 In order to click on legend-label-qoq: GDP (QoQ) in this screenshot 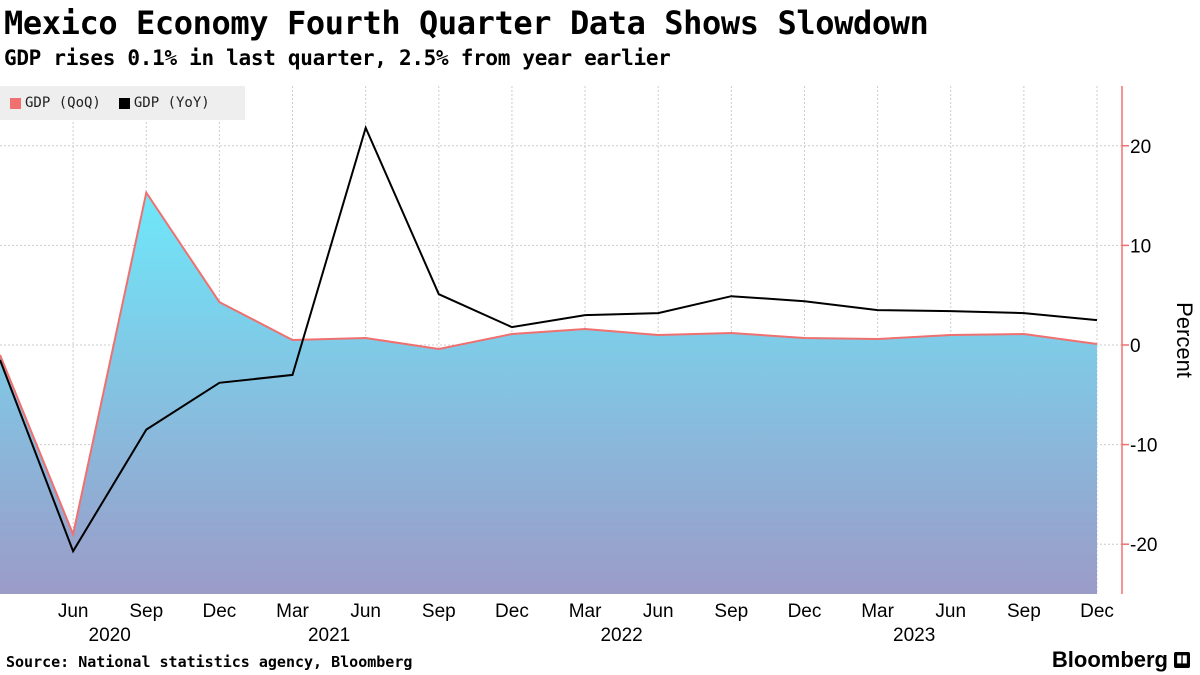, I will do `click(63, 103)`.